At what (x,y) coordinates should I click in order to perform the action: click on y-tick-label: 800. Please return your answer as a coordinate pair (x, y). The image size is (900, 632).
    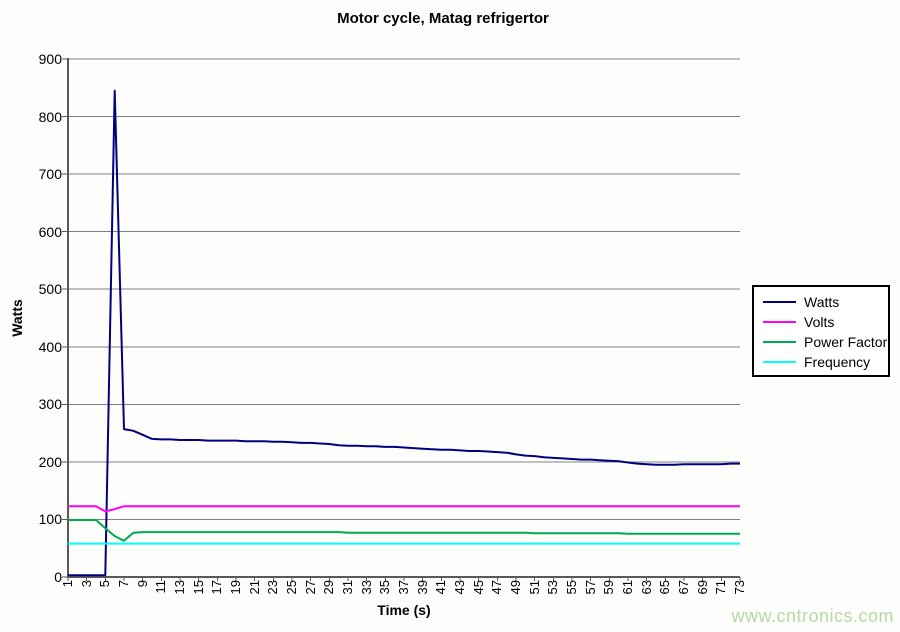
    Looking at the image, I should click on (50, 116).